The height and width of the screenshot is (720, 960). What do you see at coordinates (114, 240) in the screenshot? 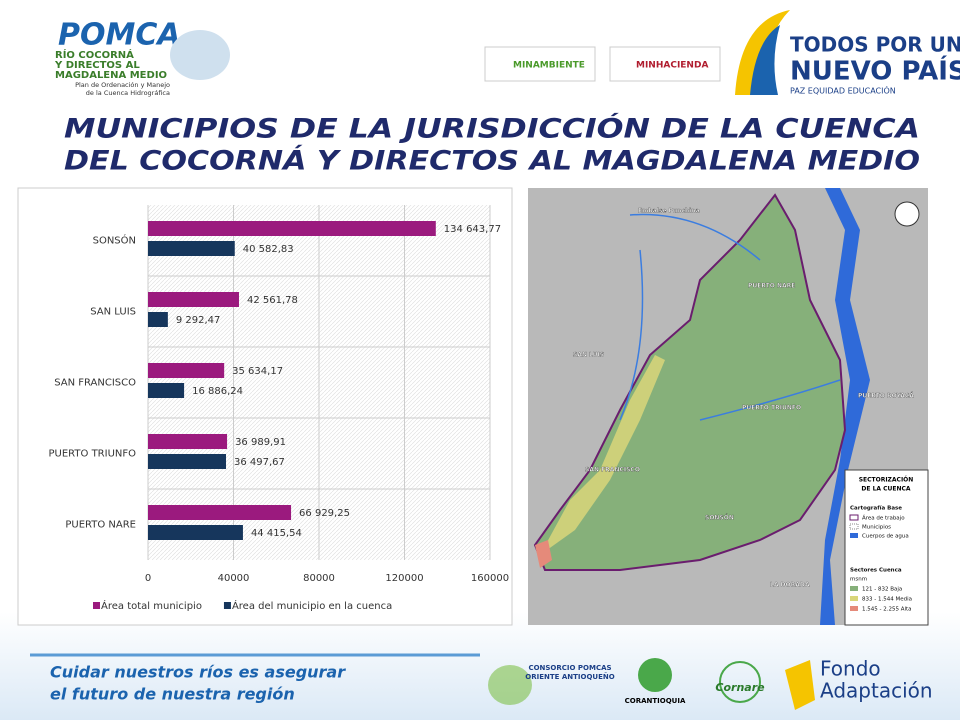
I see `y-tick-label: SONSÓN` at bounding box center [114, 240].